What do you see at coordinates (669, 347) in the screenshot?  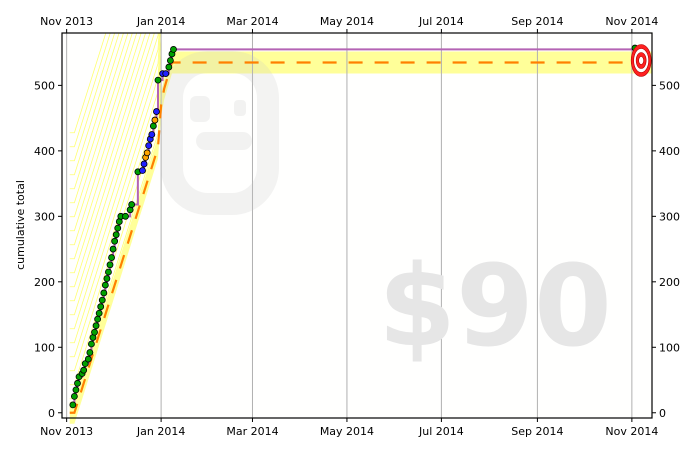 I see `y-tick-label-right: 100` at bounding box center [669, 347].